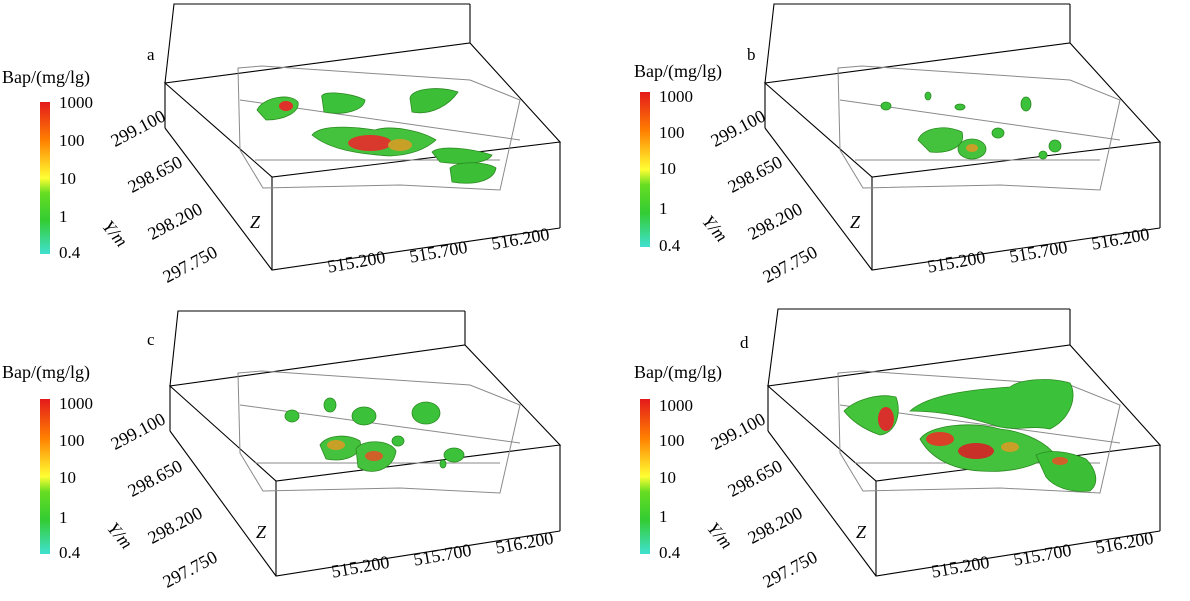 This screenshot has height=601, width=1190. What do you see at coordinates (151, 339) in the screenshot?
I see `panel-label: c` at bounding box center [151, 339].